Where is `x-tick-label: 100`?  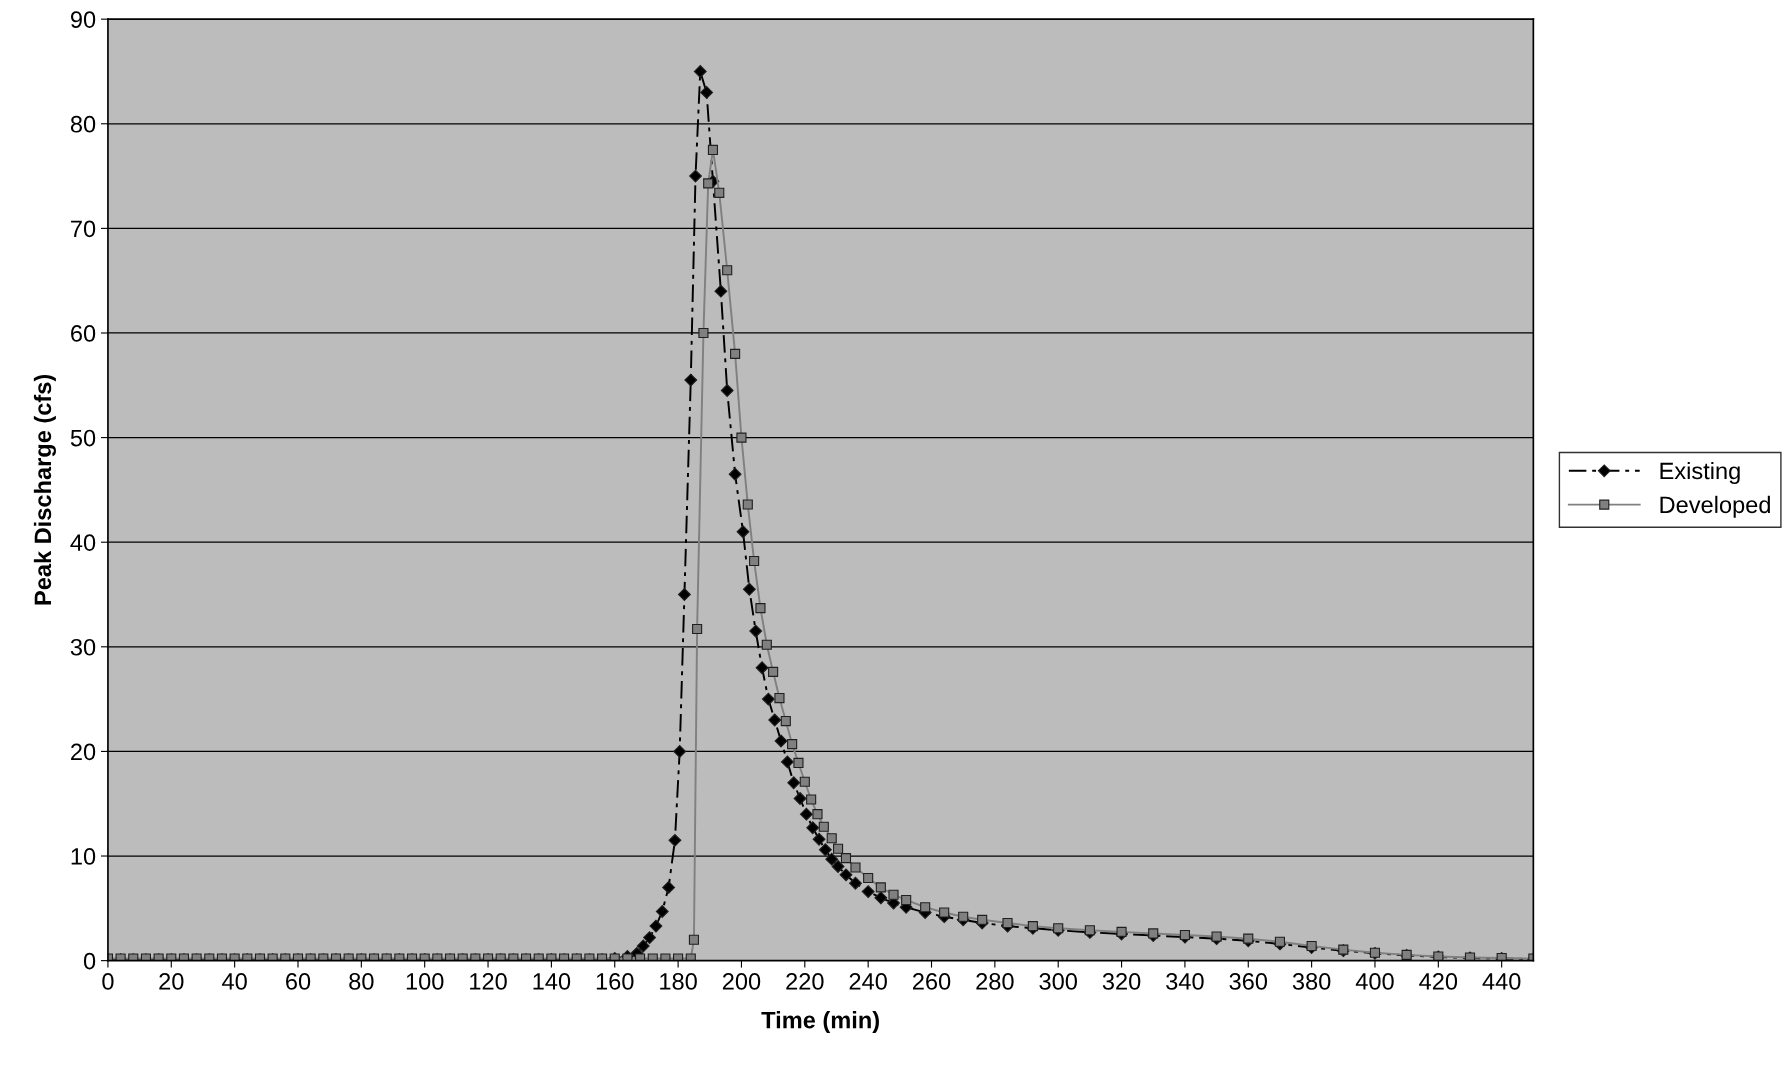 x-tick-label: 100 is located at coordinates (425, 981).